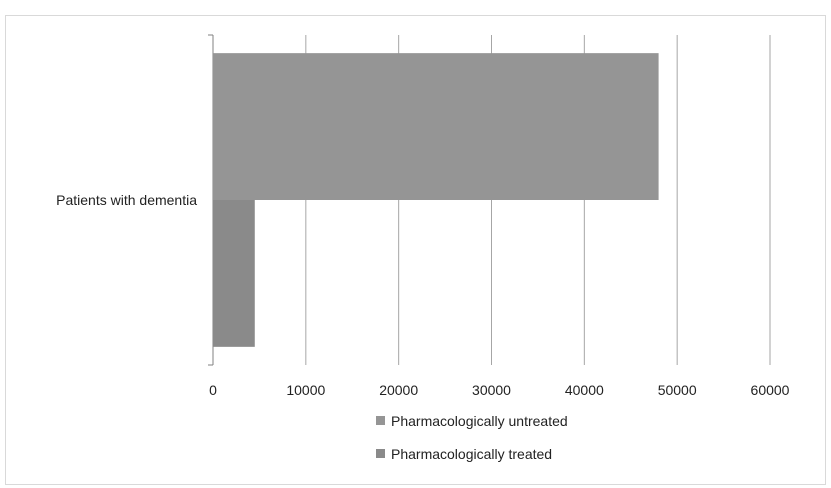 Image resolution: width=831 pixels, height=488 pixels. What do you see at coordinates (234, 273) in the screenshot?
I see `bar-pharmacologically-treated` at bounding box center [234, 273].